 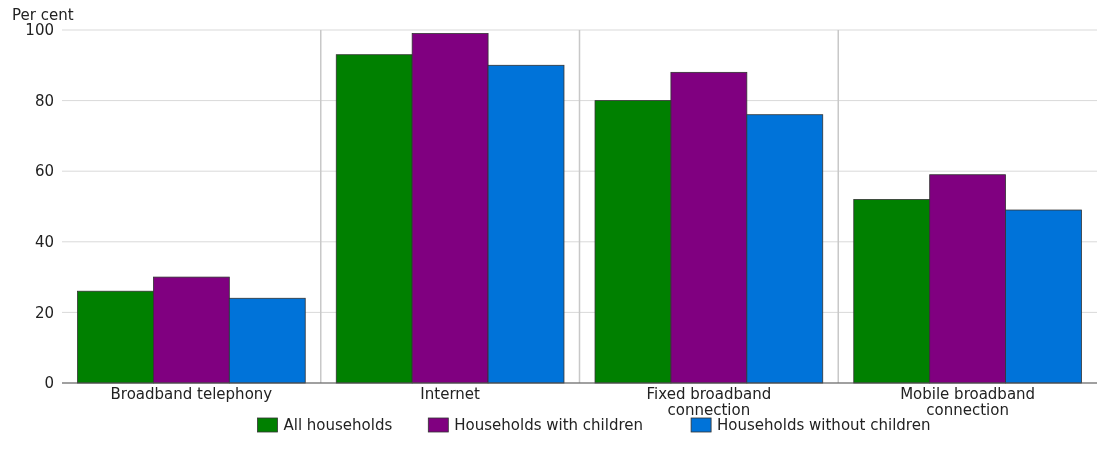 I want to click on legend-label: Households with children, so click(x=549, y=425).